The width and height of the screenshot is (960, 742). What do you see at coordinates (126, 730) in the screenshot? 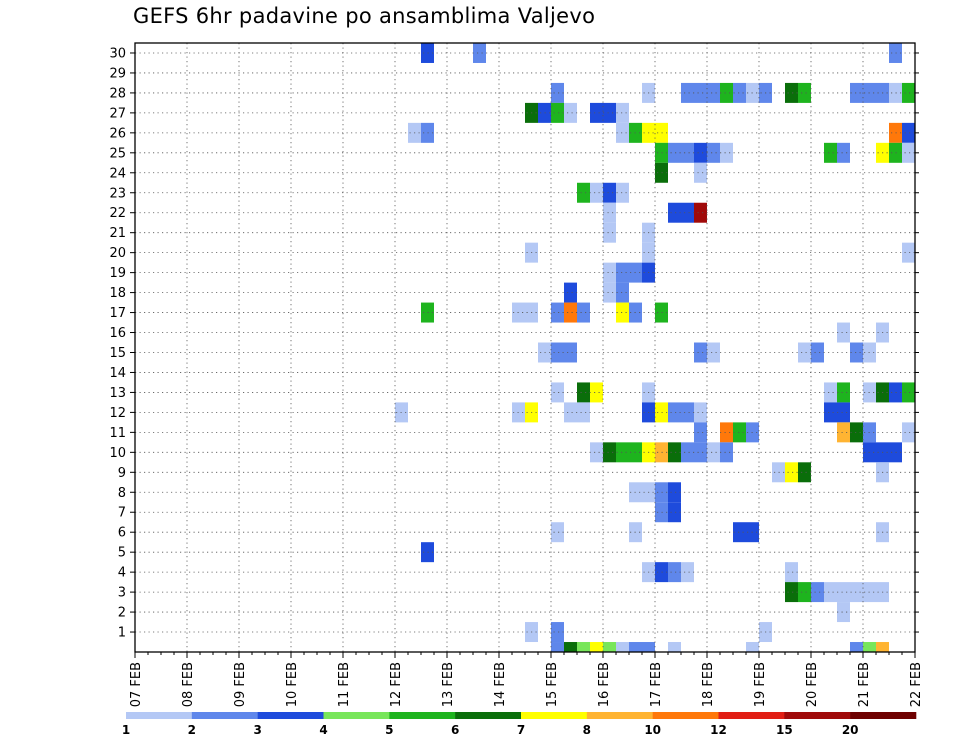
I see `colorbar-label: 1` at bounding box center [126, 730].